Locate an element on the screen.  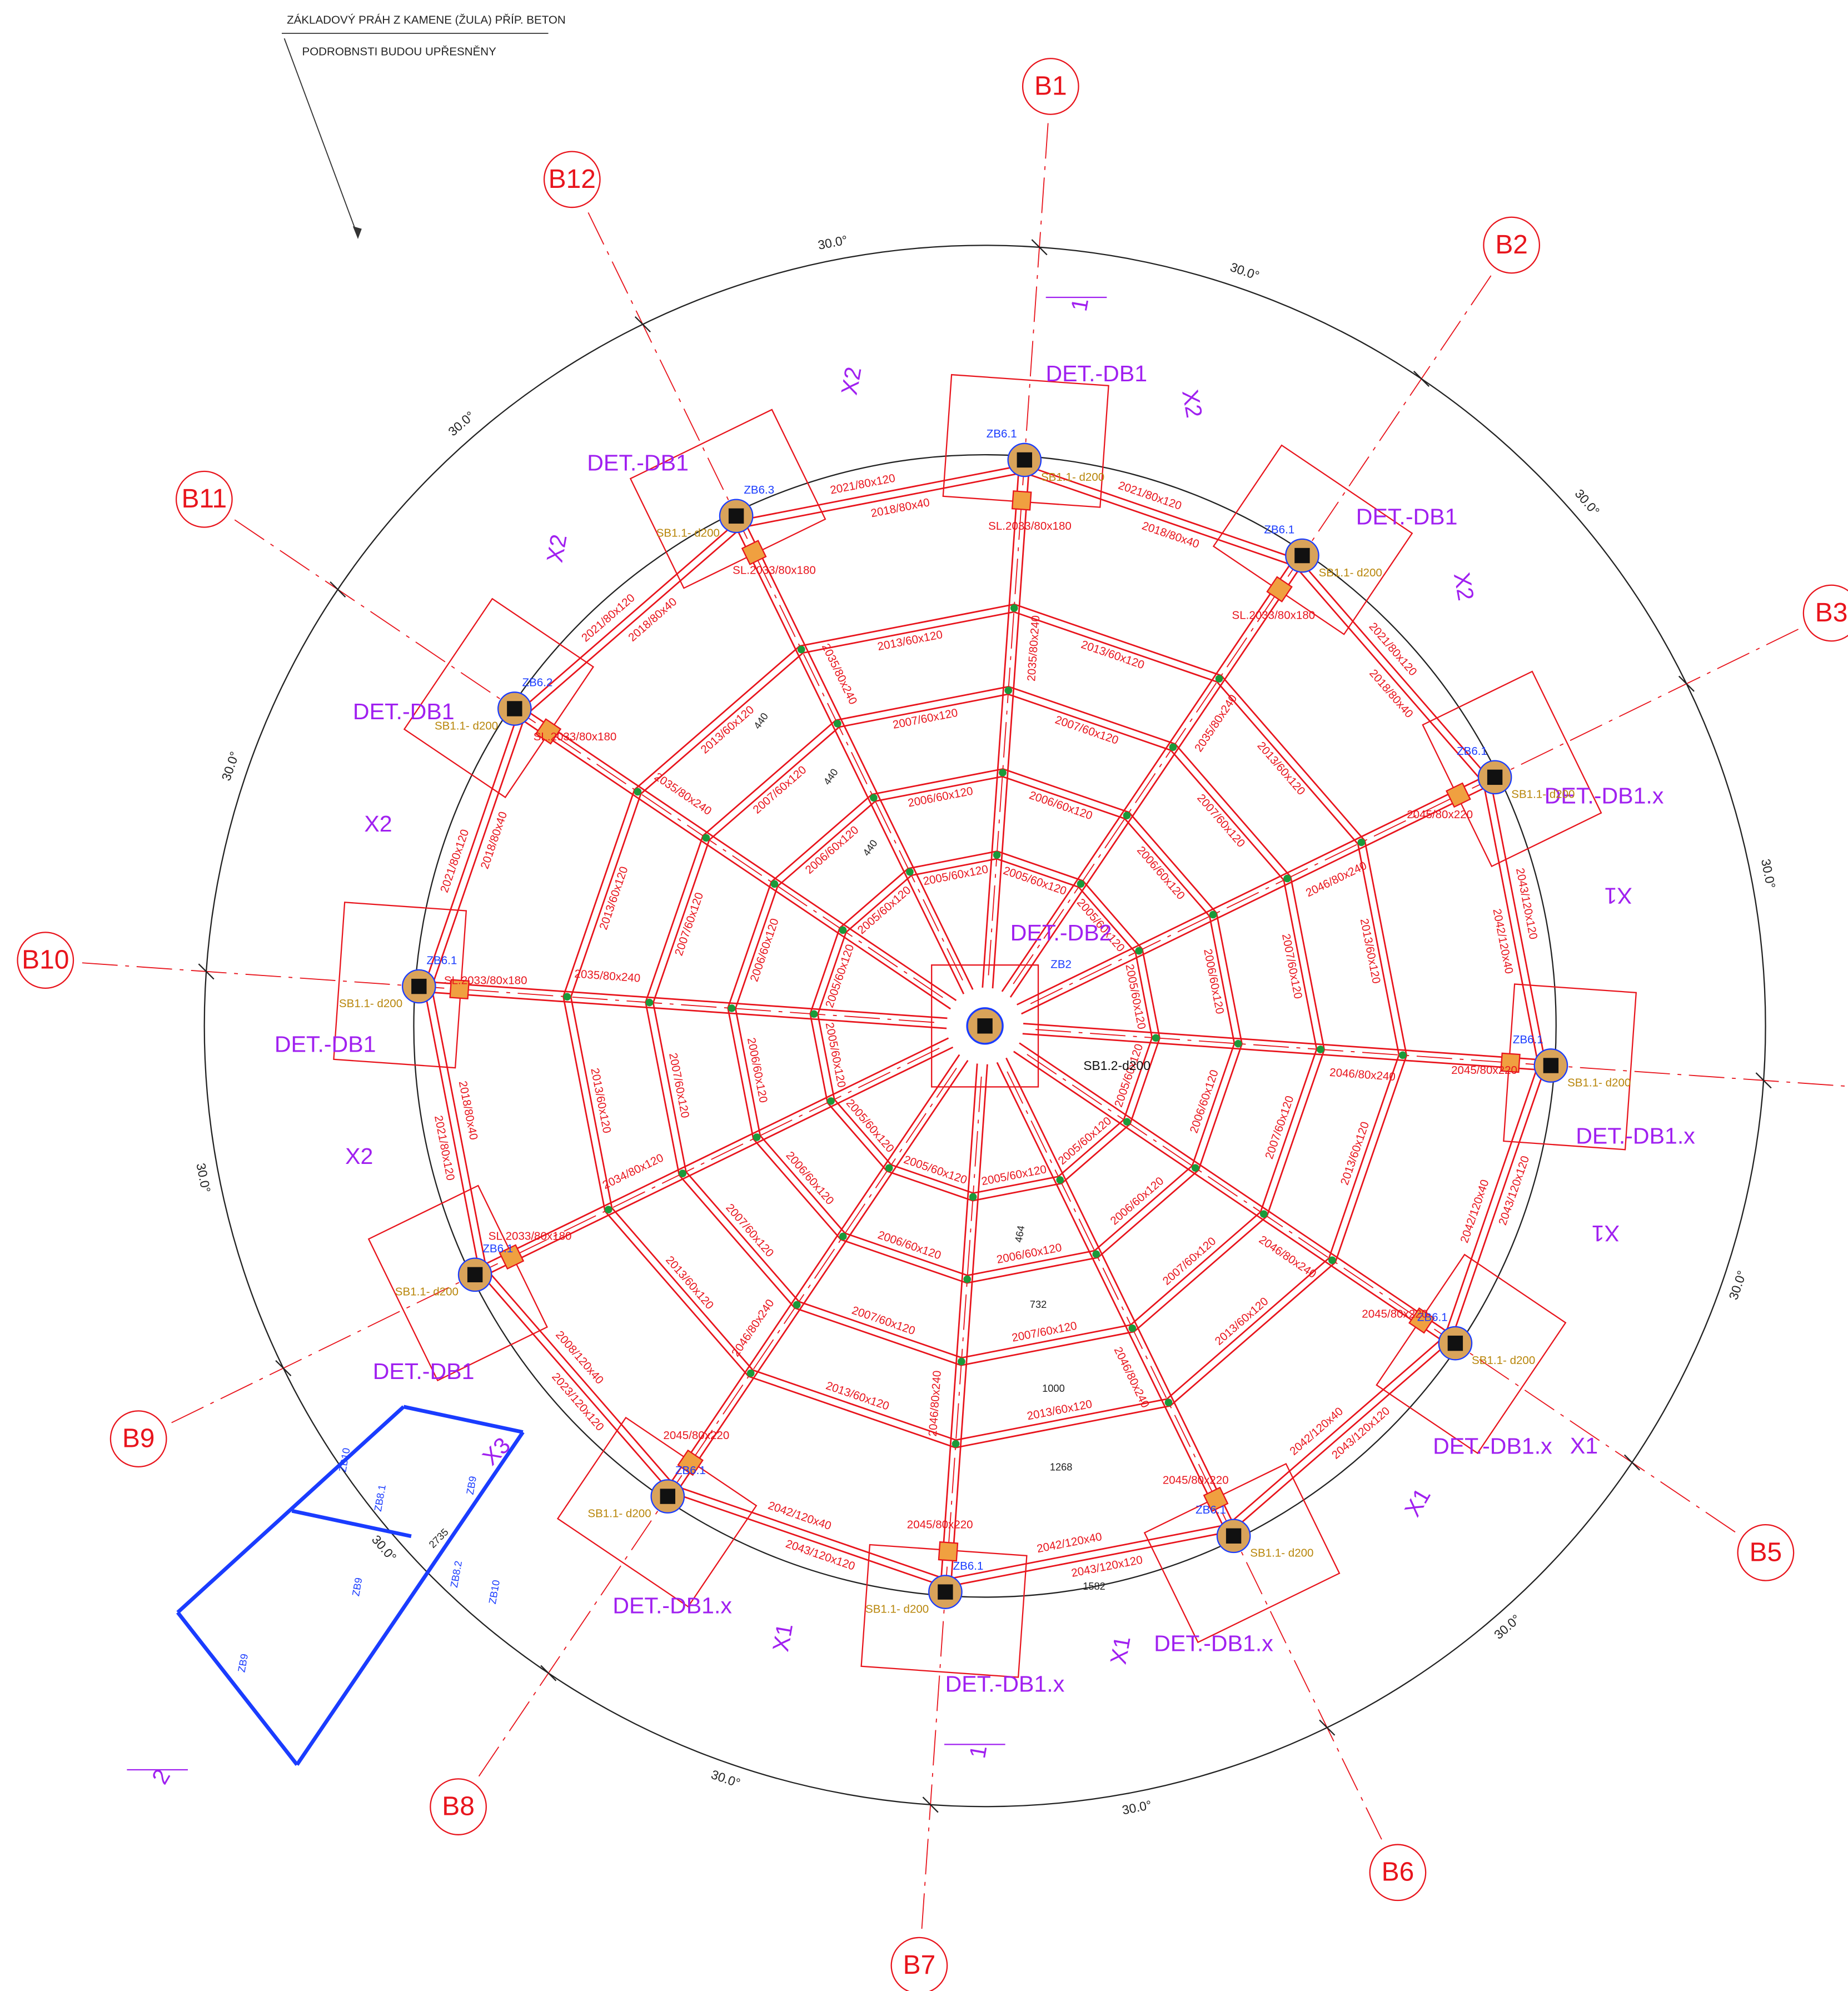
axis-label: B1 is located at coordinates (1050, 86).